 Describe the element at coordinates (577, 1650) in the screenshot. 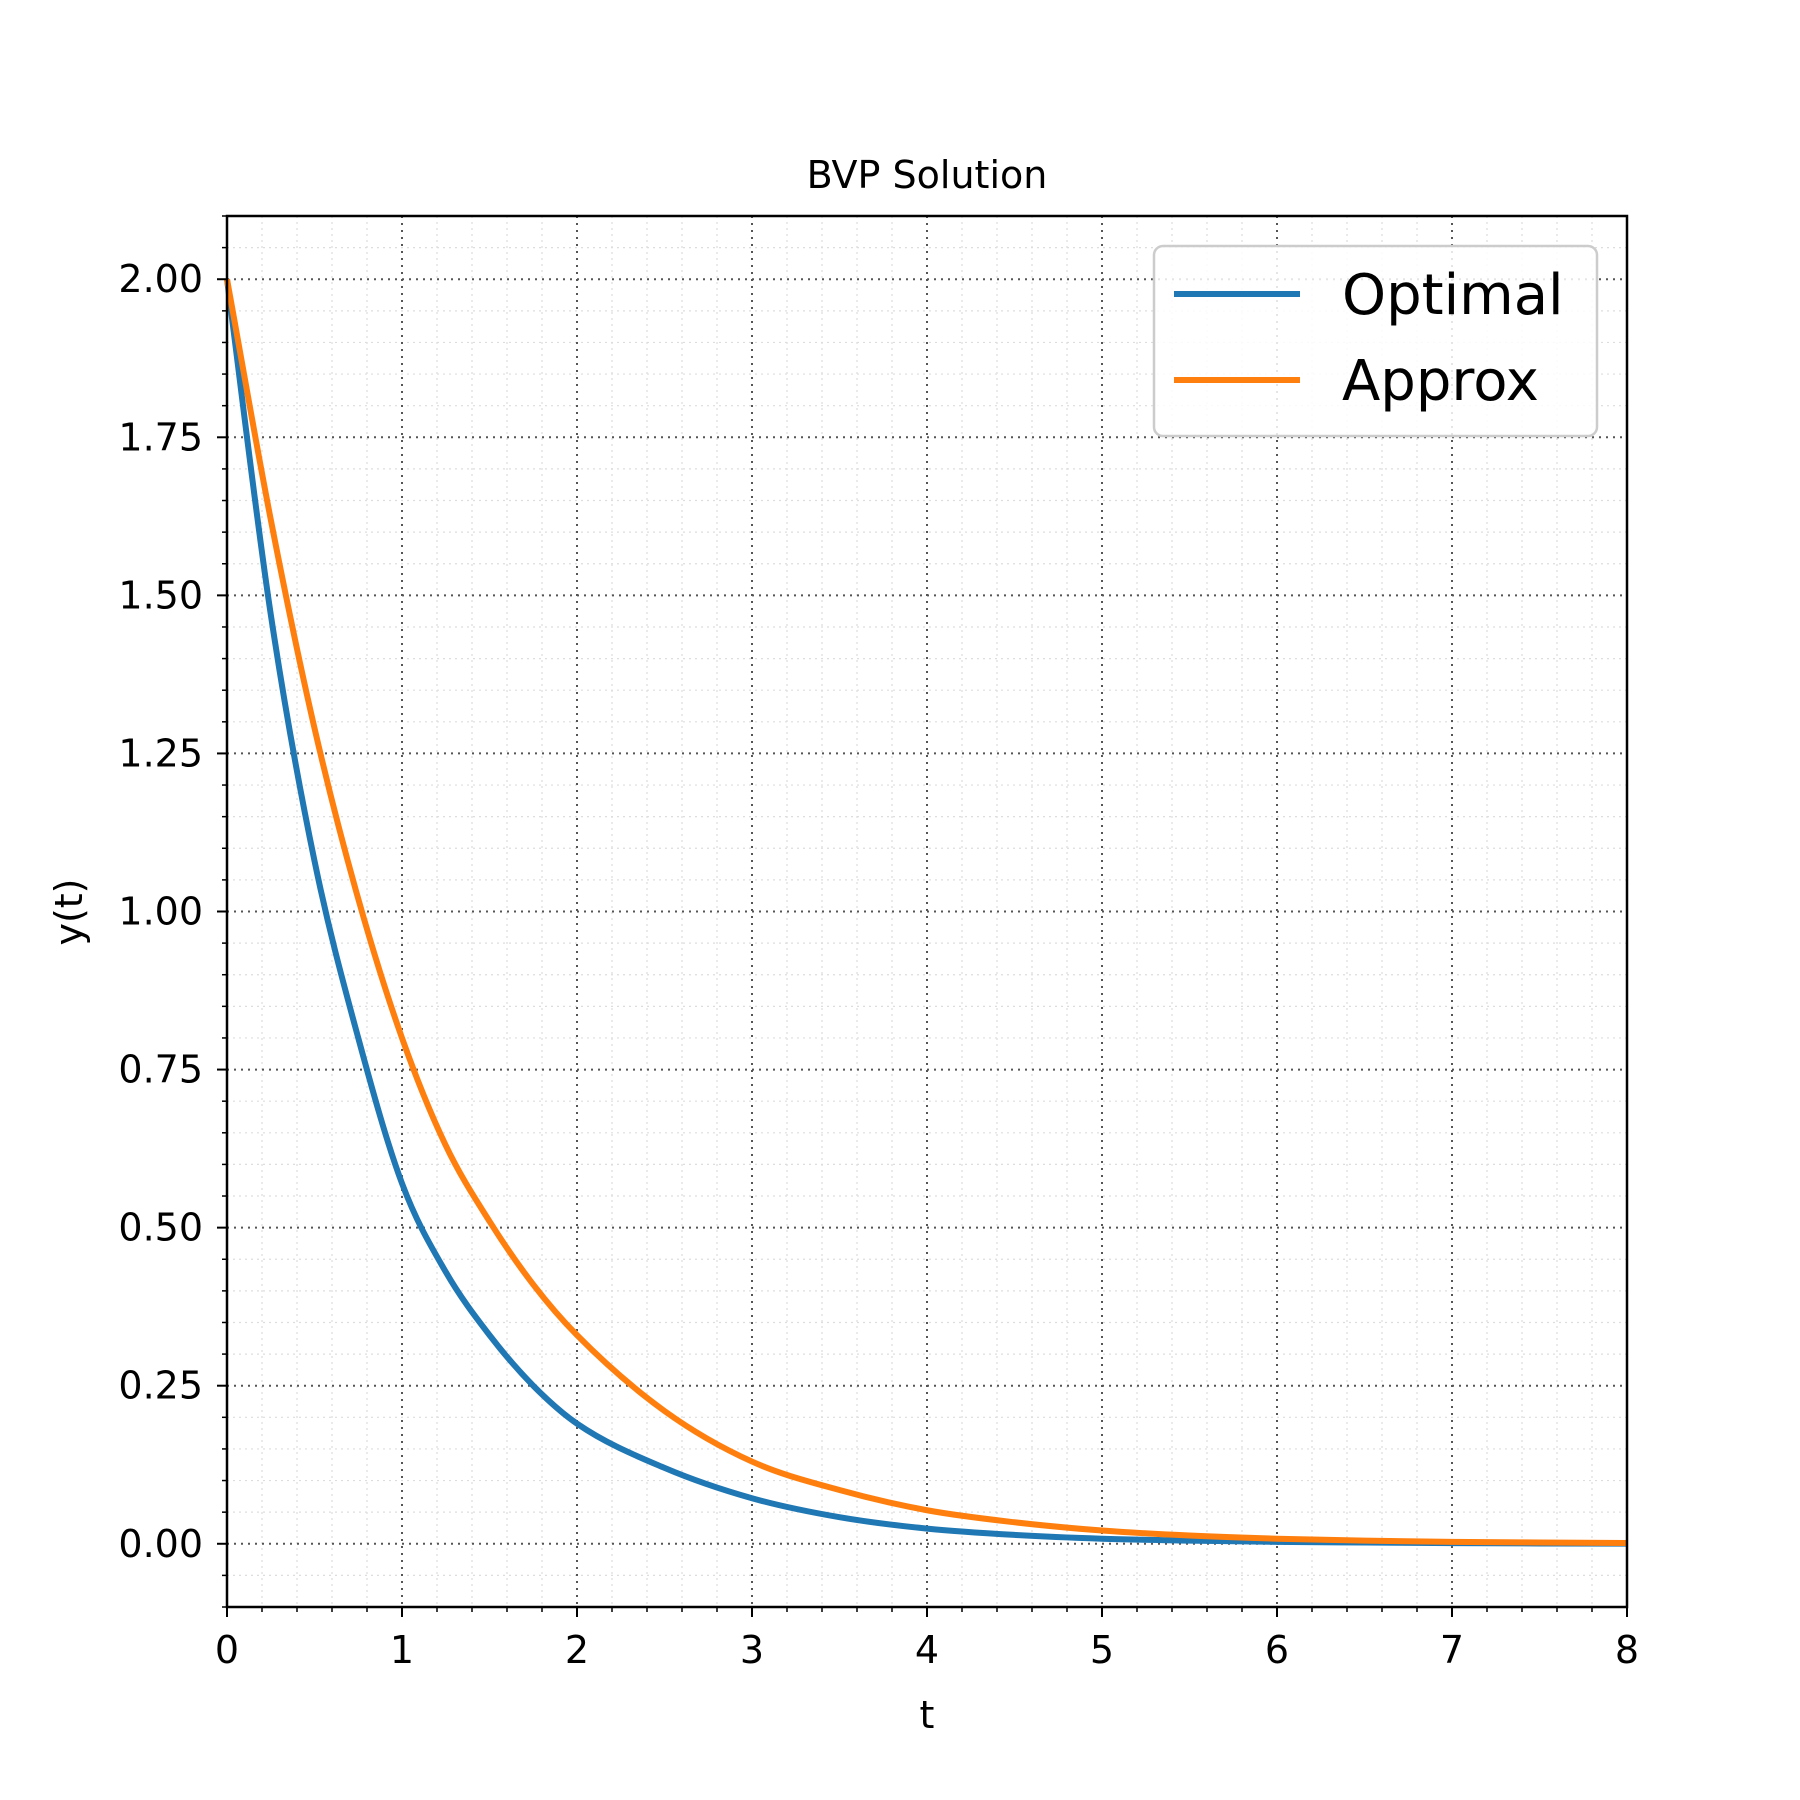

I see `x-tick-label: 2` at that location.